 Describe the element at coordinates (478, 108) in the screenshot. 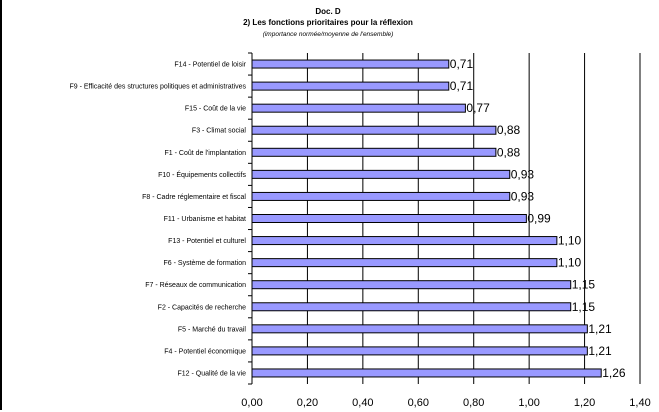

I see `data-label: 0,77` at that location.